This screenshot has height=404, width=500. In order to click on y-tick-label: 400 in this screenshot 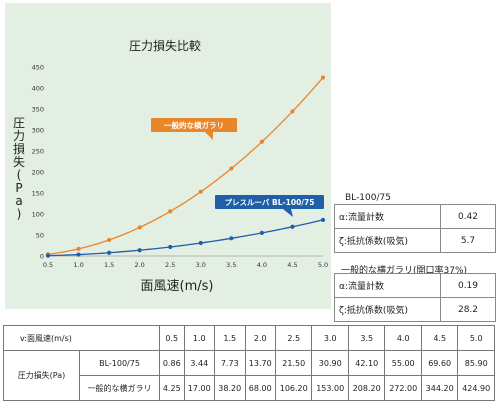, I will do `click(38, 88)`.